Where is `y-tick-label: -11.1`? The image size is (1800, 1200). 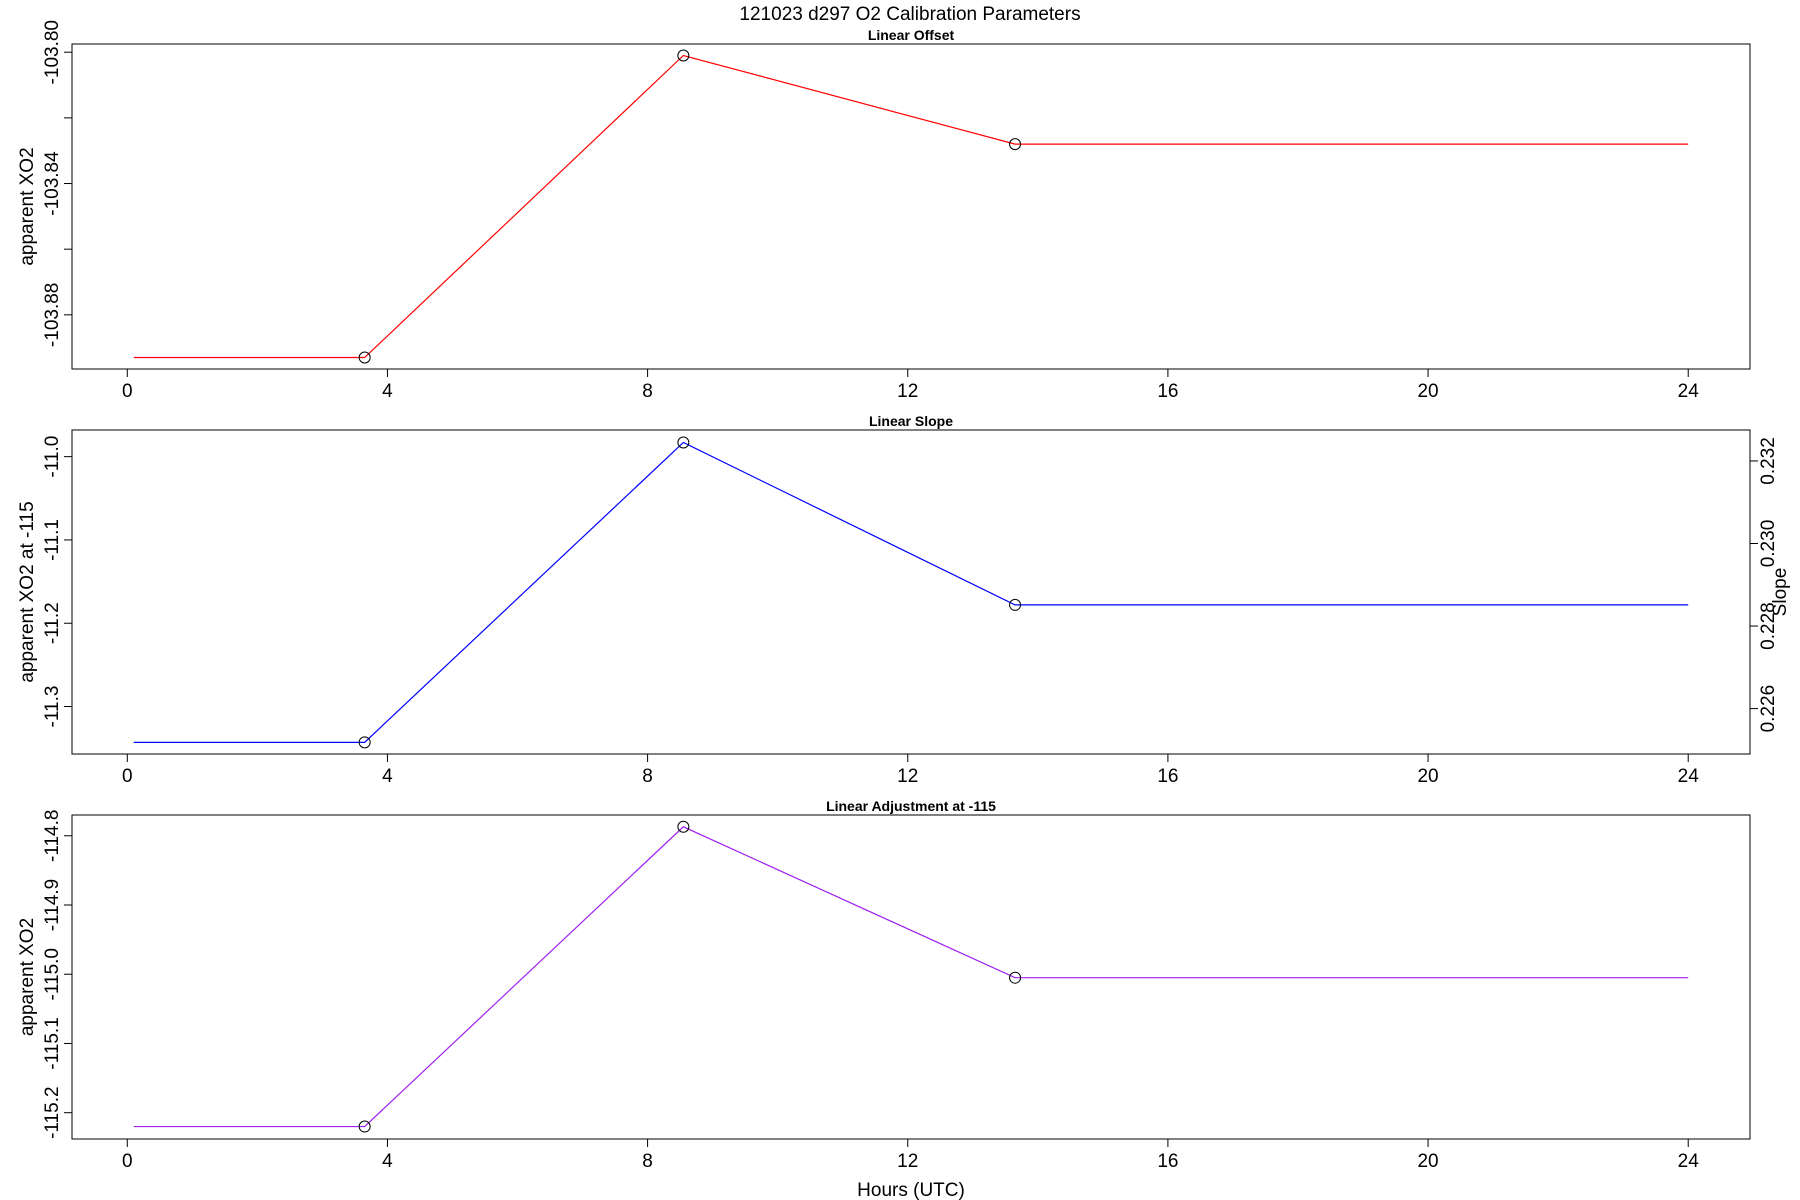
y-tick-label: -11.1 is located at coordinates (52, 540).